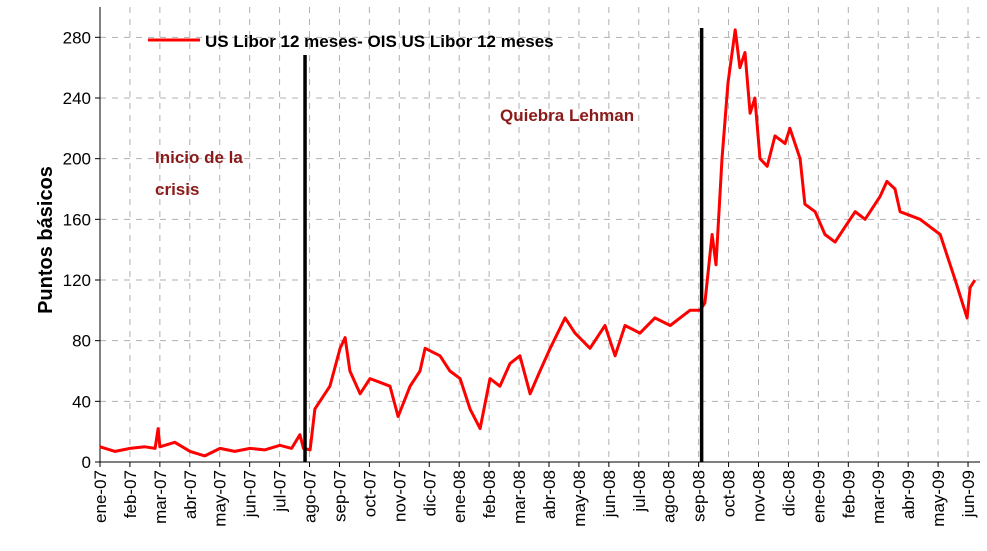  I want to click on x-tick-label: may-08, so click(579, 498).